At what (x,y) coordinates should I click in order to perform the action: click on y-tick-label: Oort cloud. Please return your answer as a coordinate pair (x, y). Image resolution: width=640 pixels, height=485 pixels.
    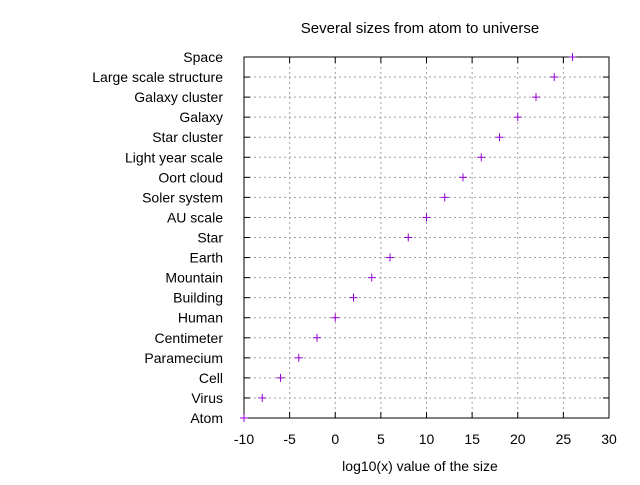
    Looking at the image, I should click on (190, 177).